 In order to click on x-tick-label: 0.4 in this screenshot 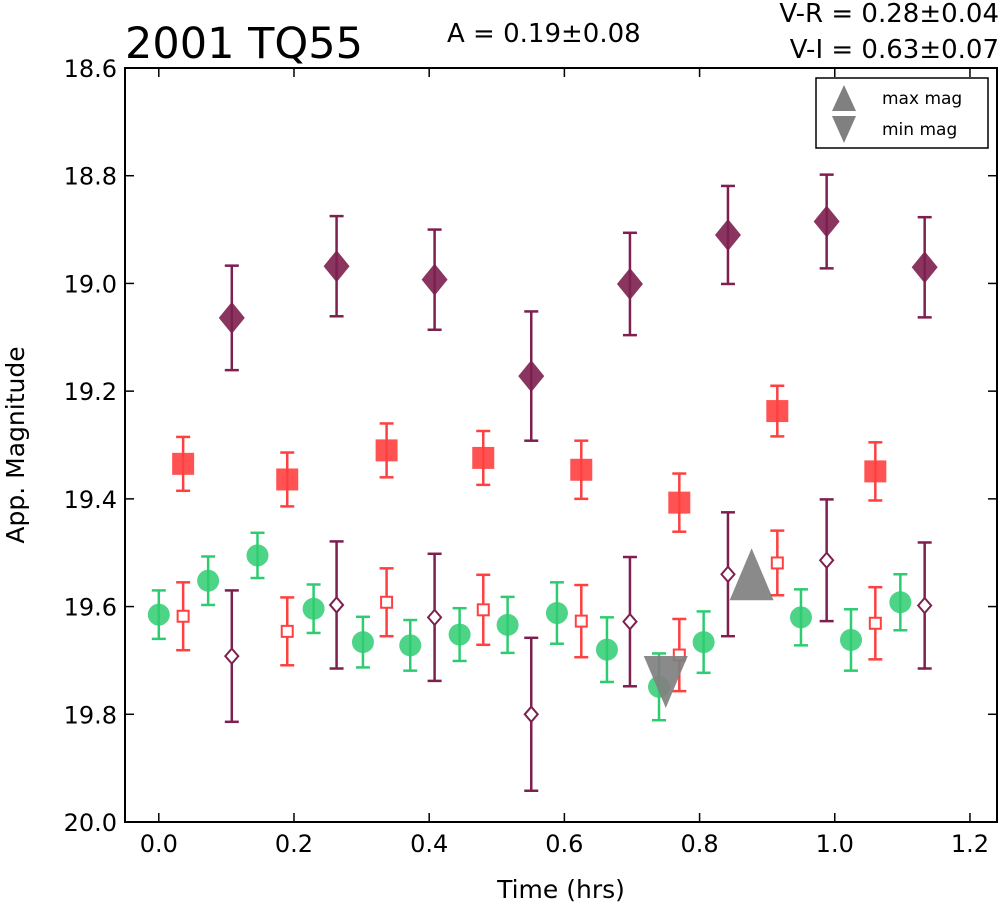, I will do `click(429, 844)`.